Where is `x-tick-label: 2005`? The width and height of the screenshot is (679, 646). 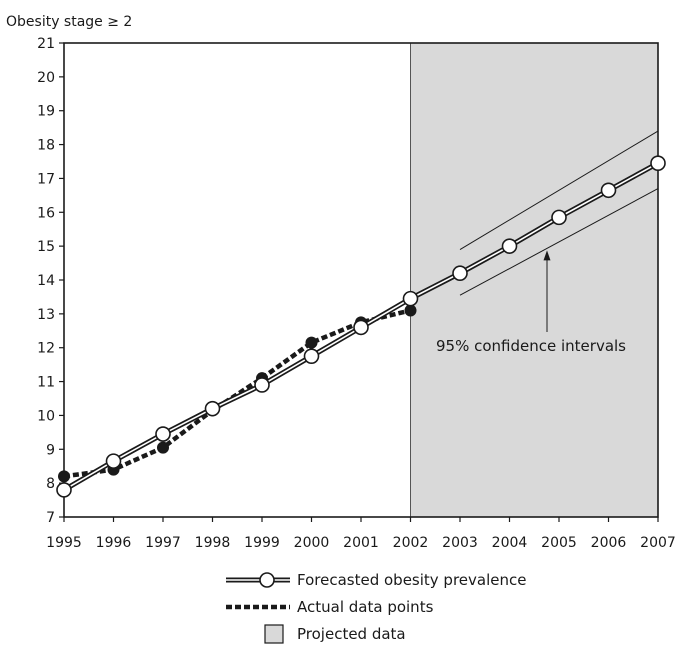
x-tick-label: 2005 is located at coordinates (559, 543).